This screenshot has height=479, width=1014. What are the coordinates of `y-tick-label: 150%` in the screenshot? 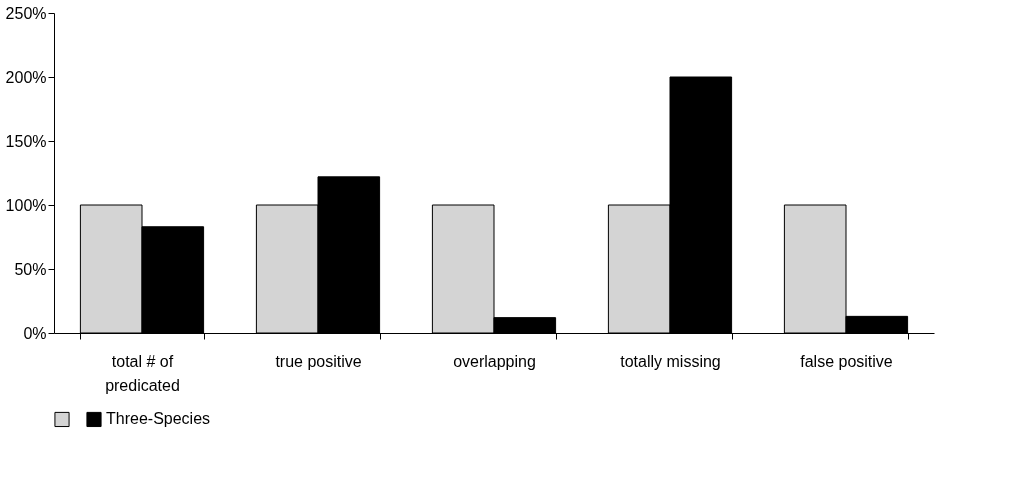 It's located at (26, 141).